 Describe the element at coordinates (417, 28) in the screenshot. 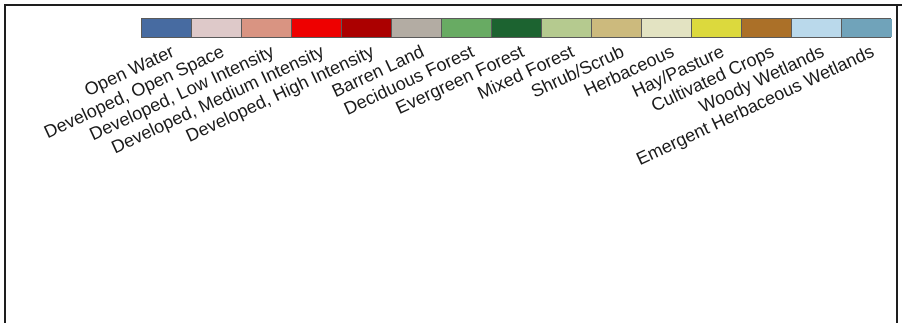

I see `swatch-barren-land` at that location.